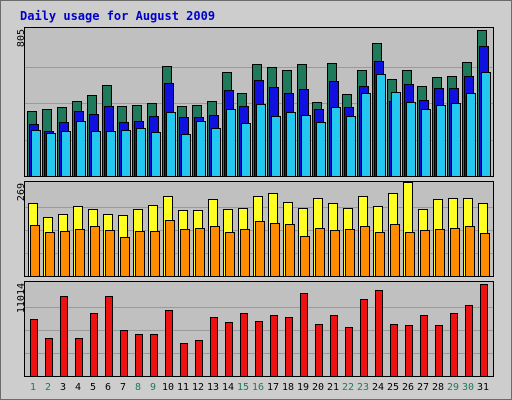  I want to click on x-tick-day-11: 11, so click(183, 387).